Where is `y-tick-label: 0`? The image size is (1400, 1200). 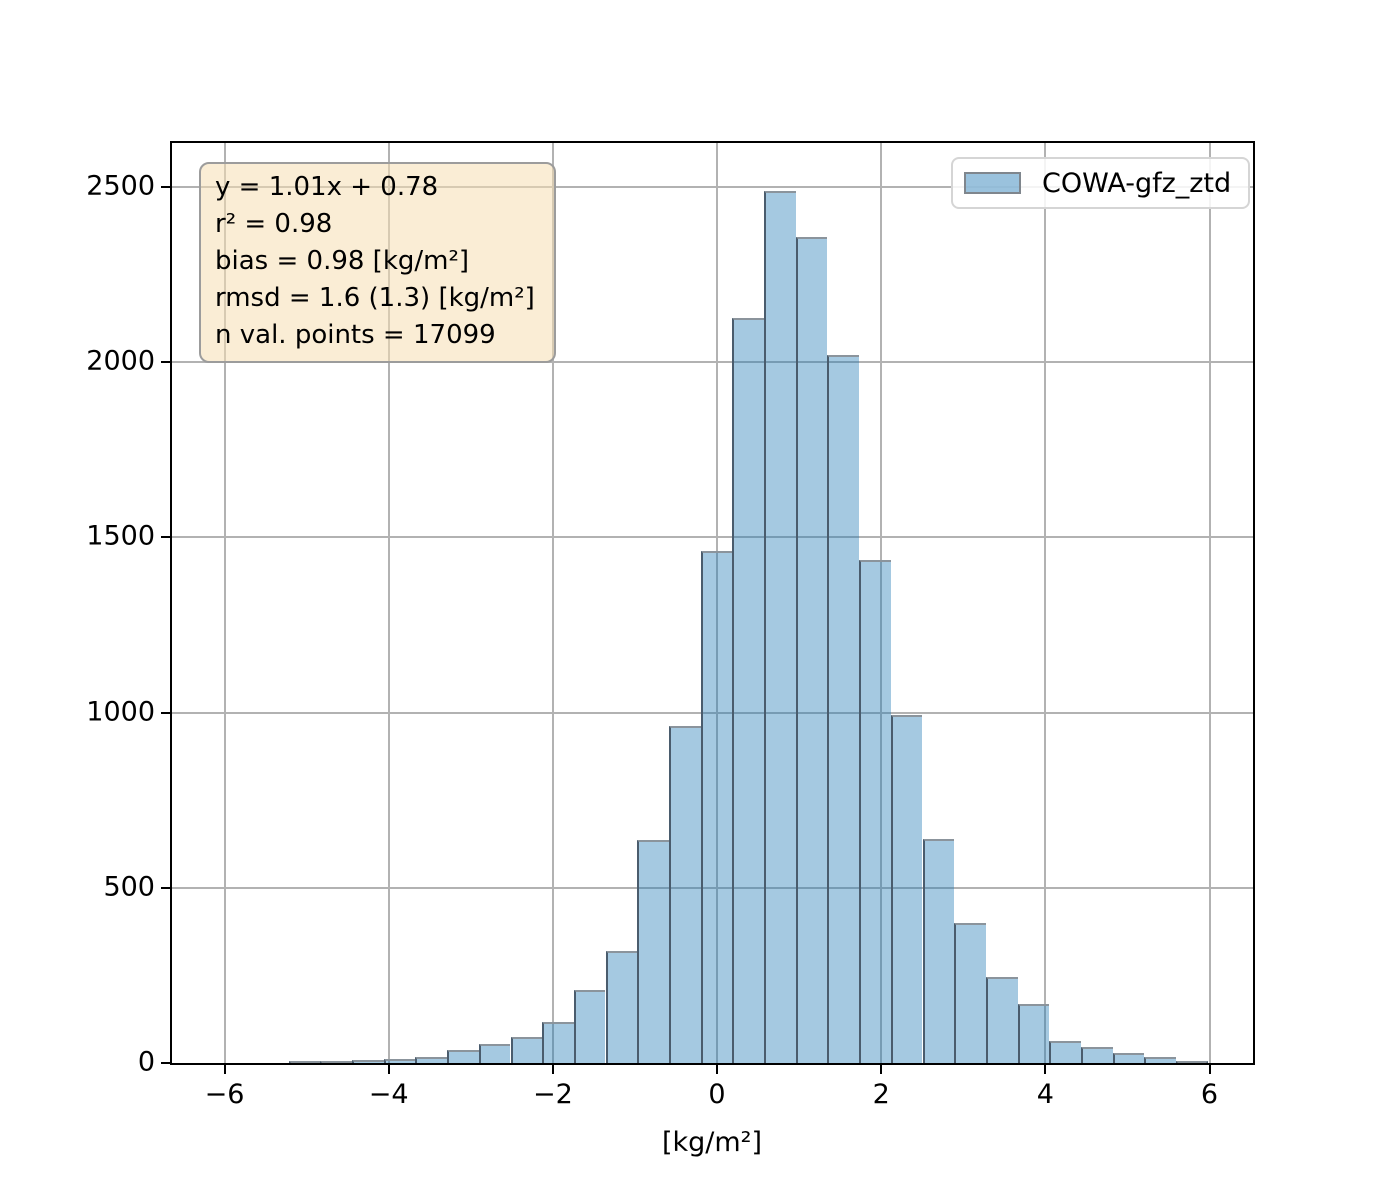 y-tick-label: 0 is located at coordinates (146, 1062).